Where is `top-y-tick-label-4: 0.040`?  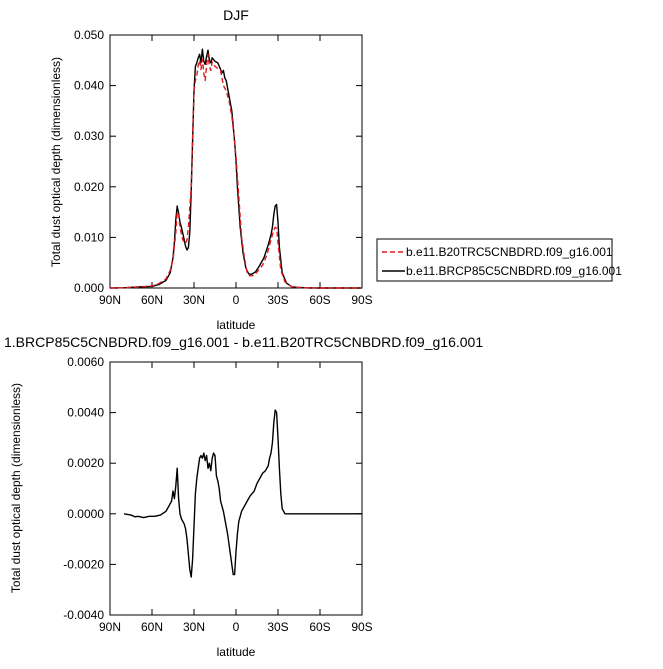 top-y-tick-label-4: 0.040 is located at coordinates (89, 86).